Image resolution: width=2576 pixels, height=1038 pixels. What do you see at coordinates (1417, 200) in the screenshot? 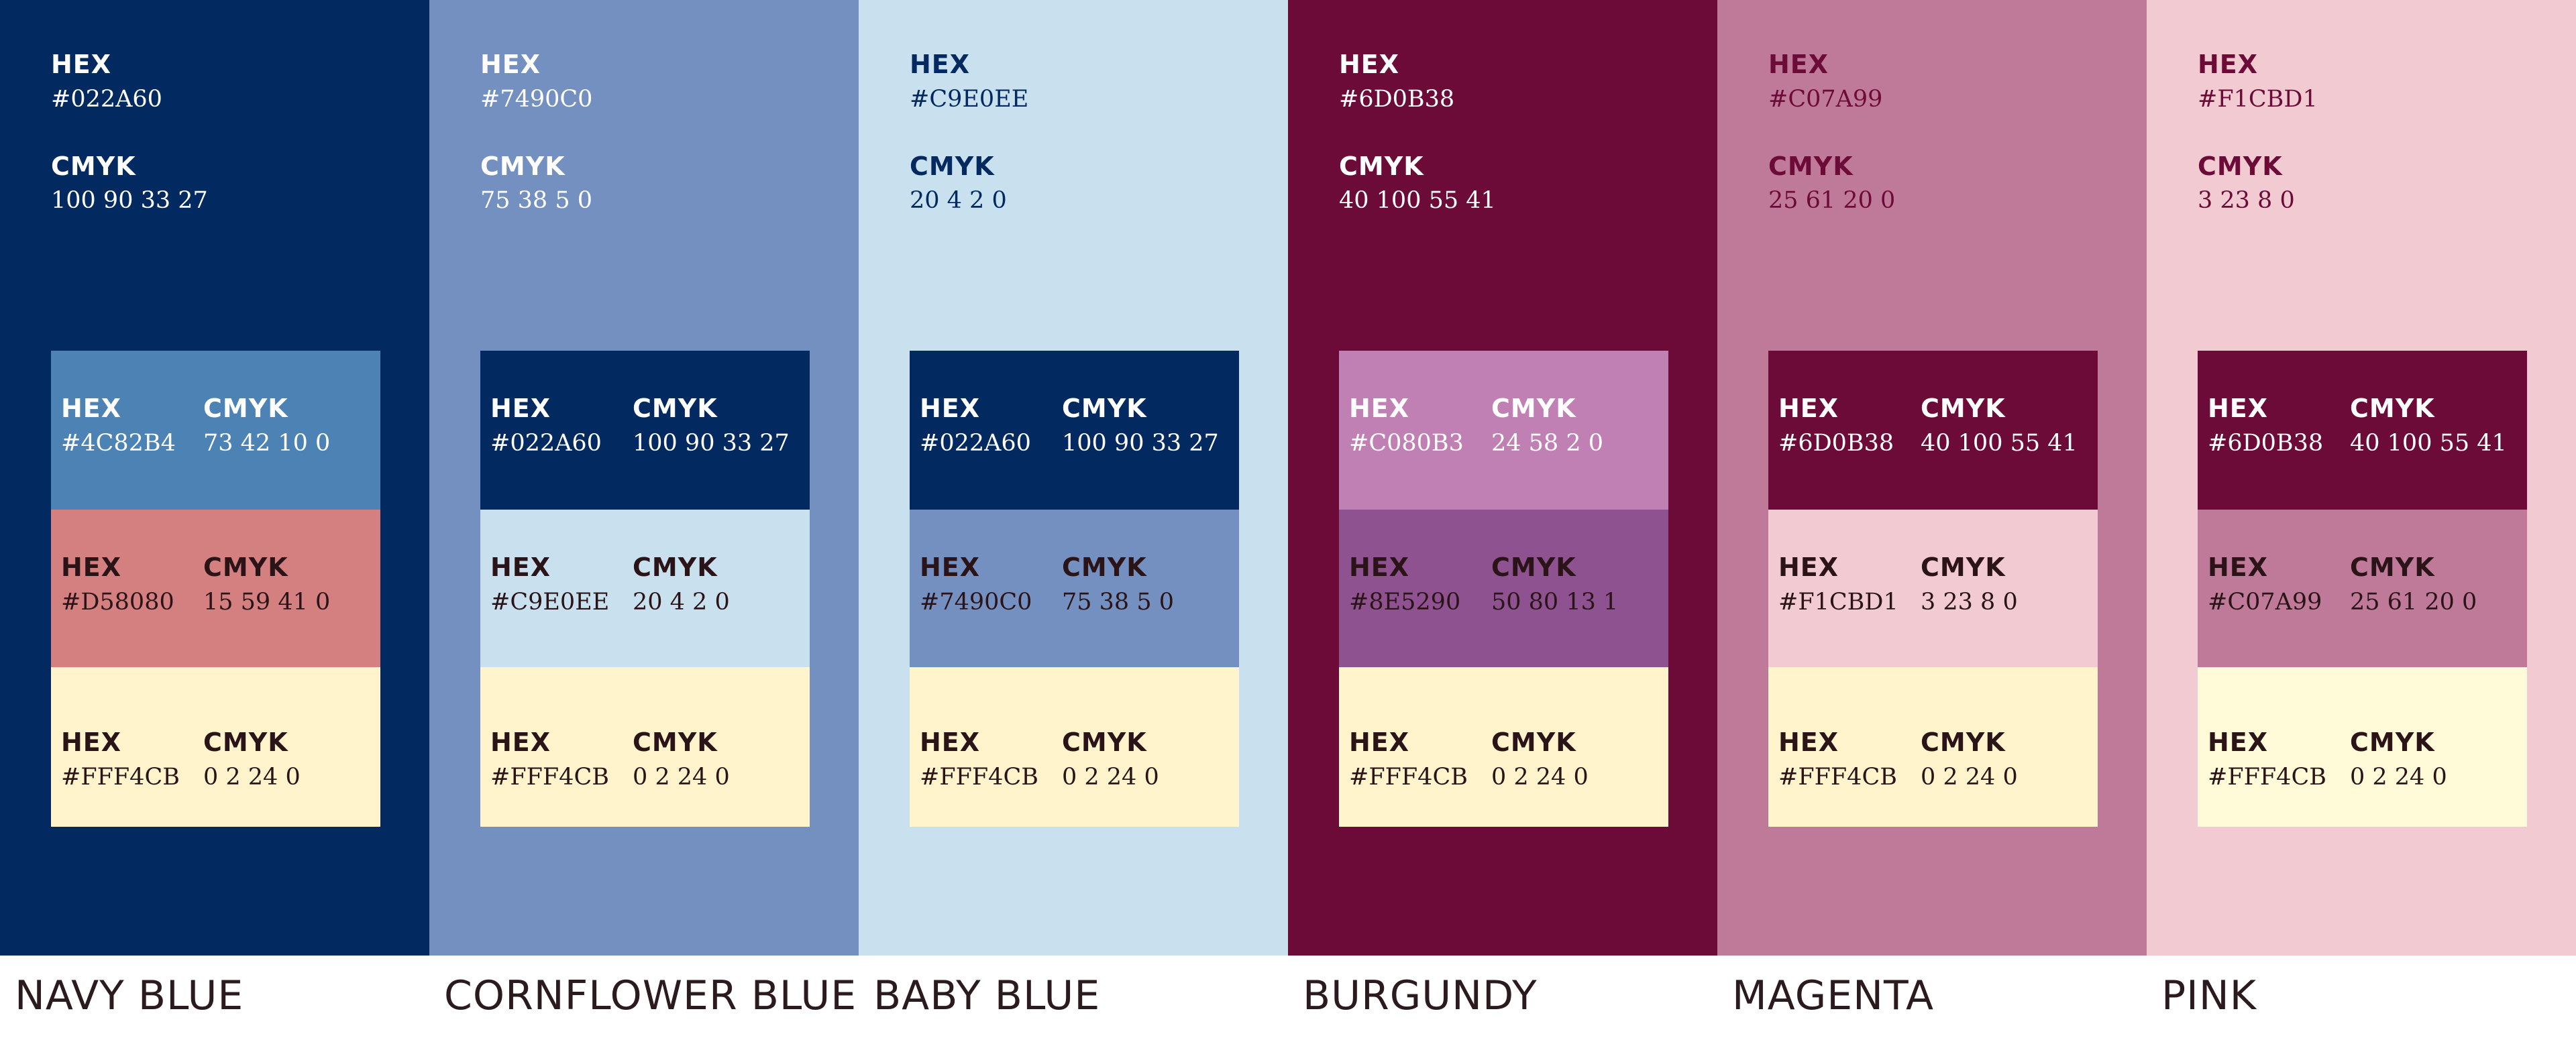
I see `cmyk-value: 40 100 55 41` at bounding box center [1417, 200].